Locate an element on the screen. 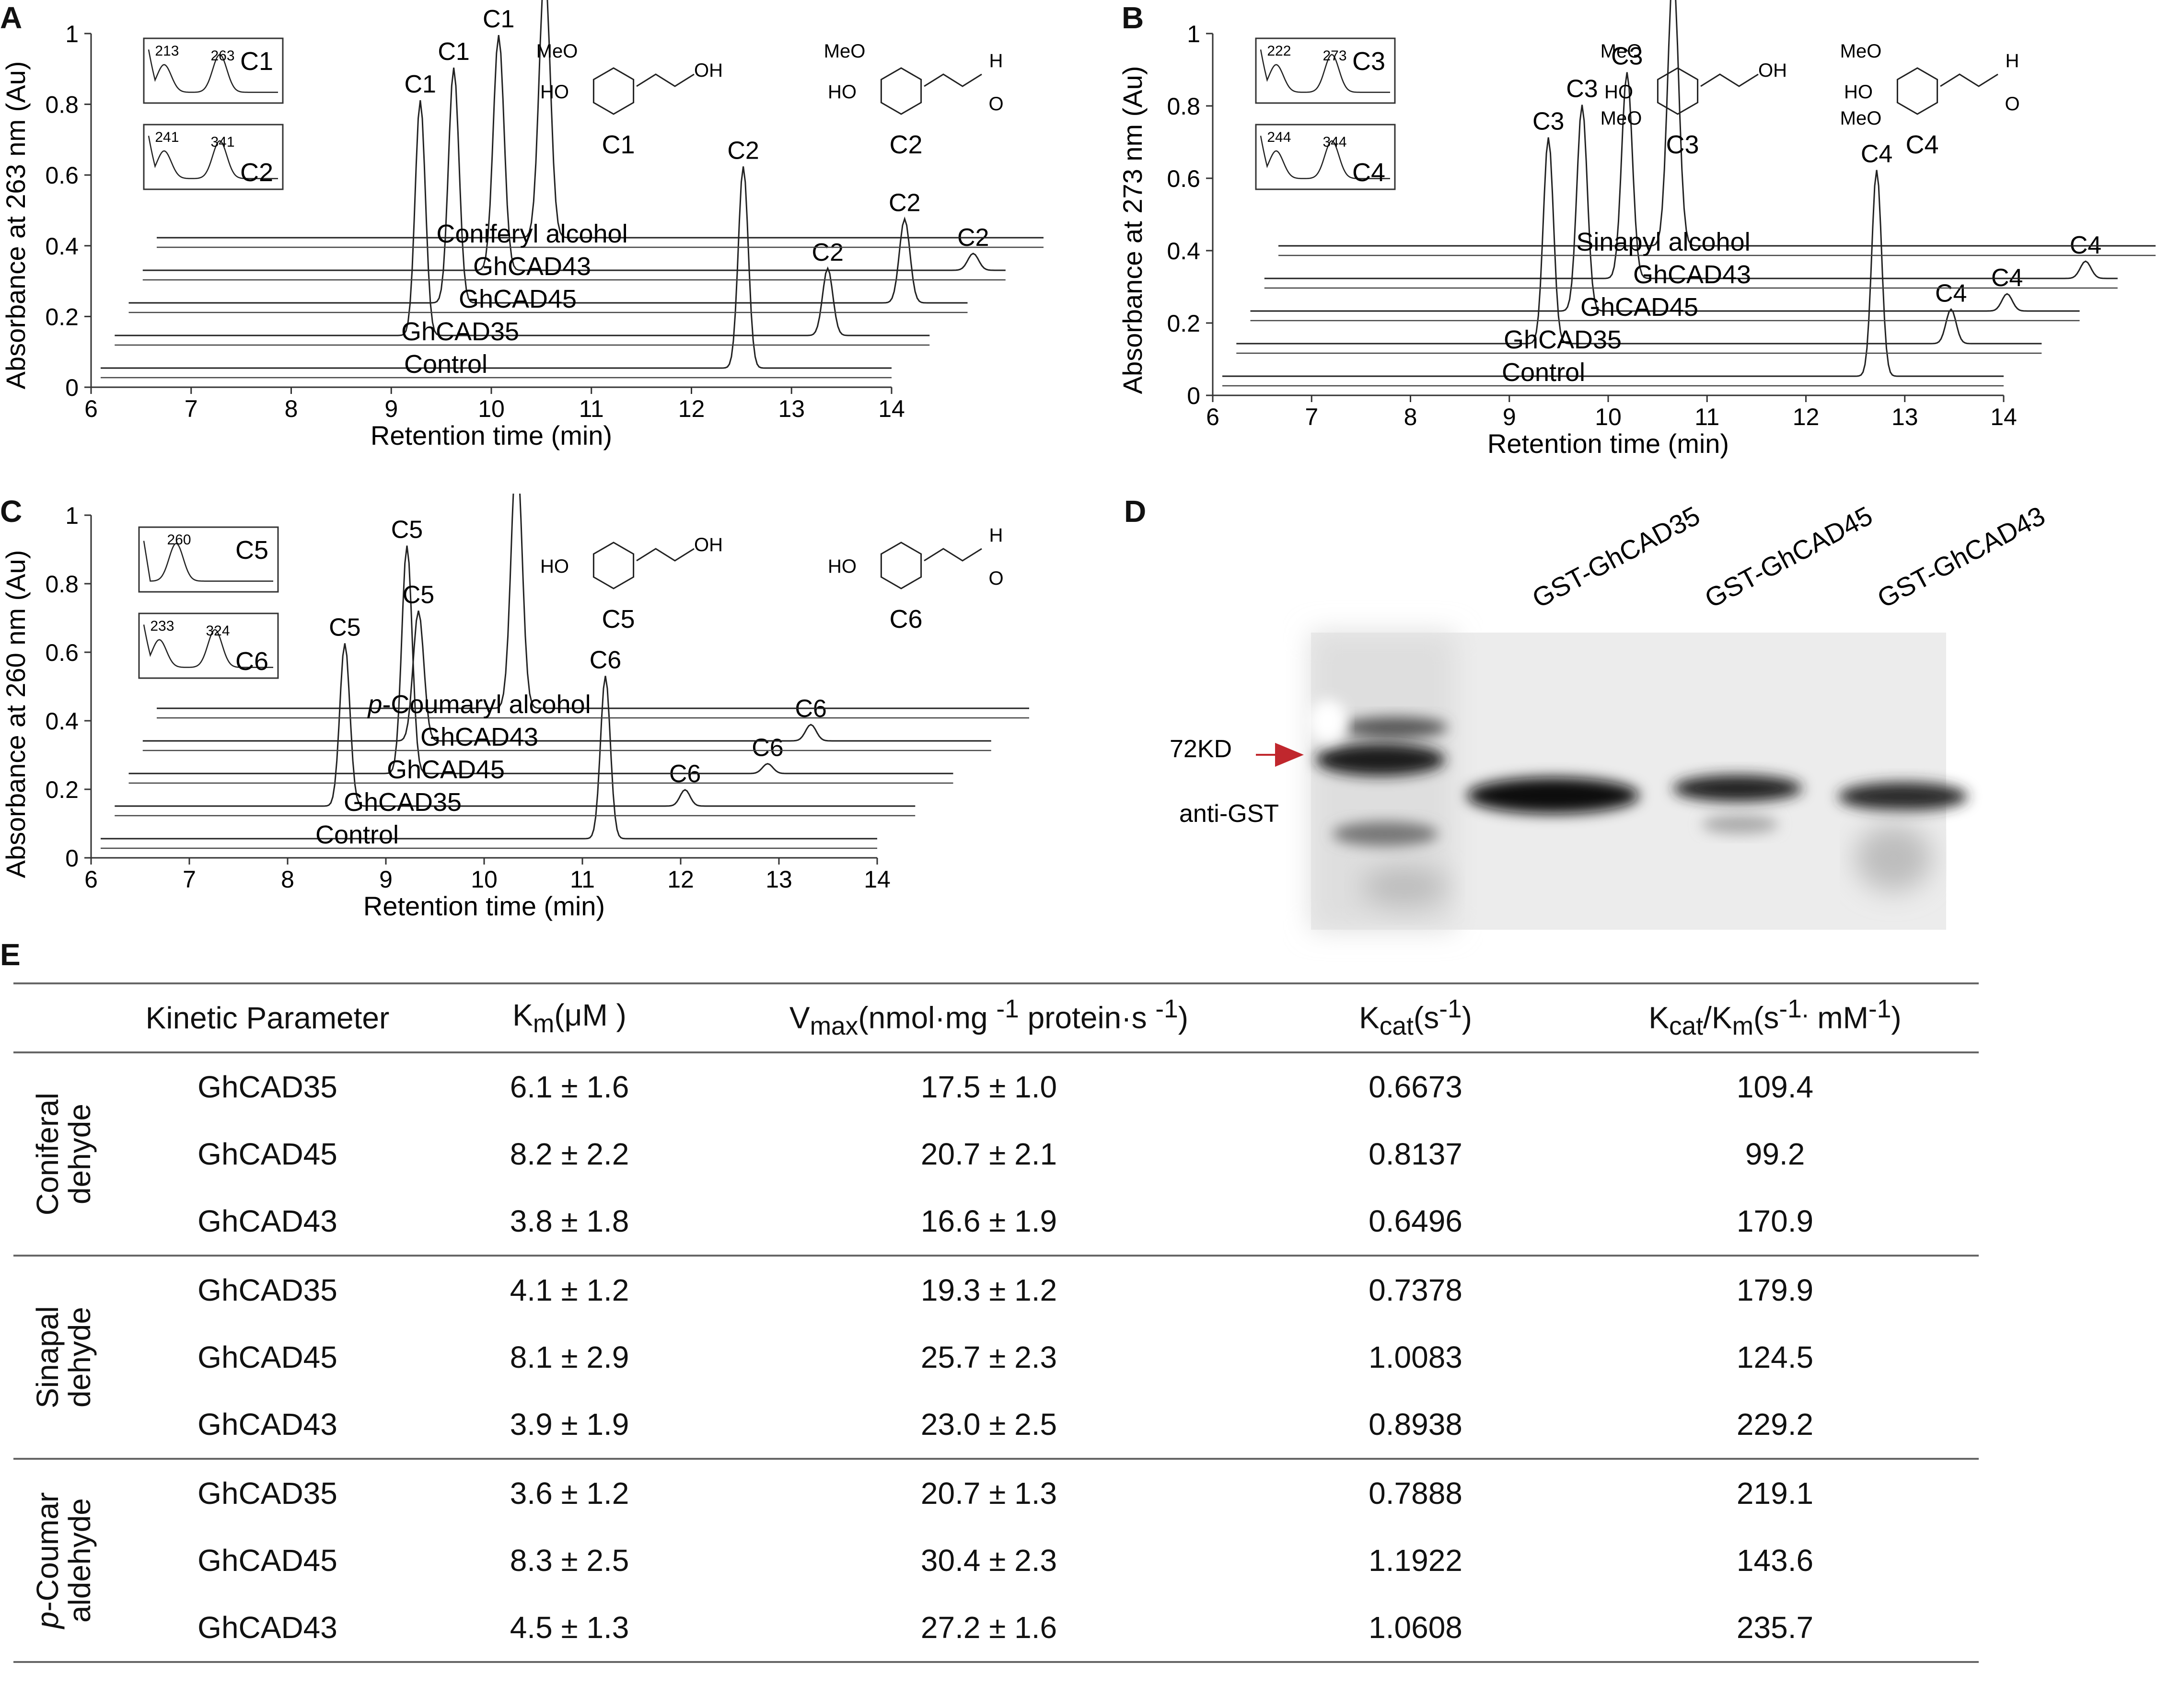 The width and height of the screenshot is (2181, 1708). group-meo-c2: MeO is located at coordinates (845, 51).